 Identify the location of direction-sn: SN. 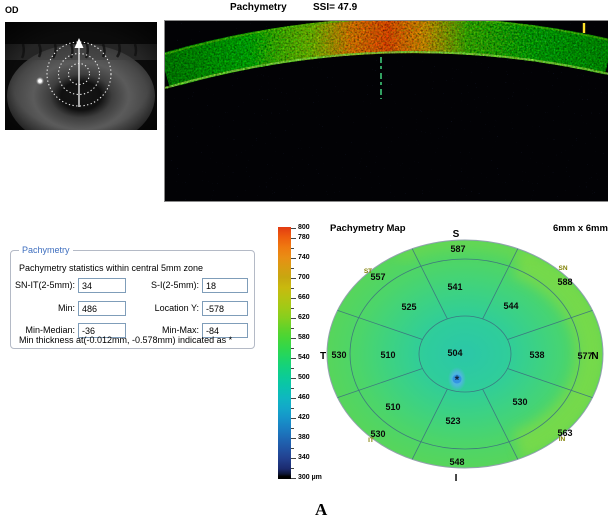
(562, 268).